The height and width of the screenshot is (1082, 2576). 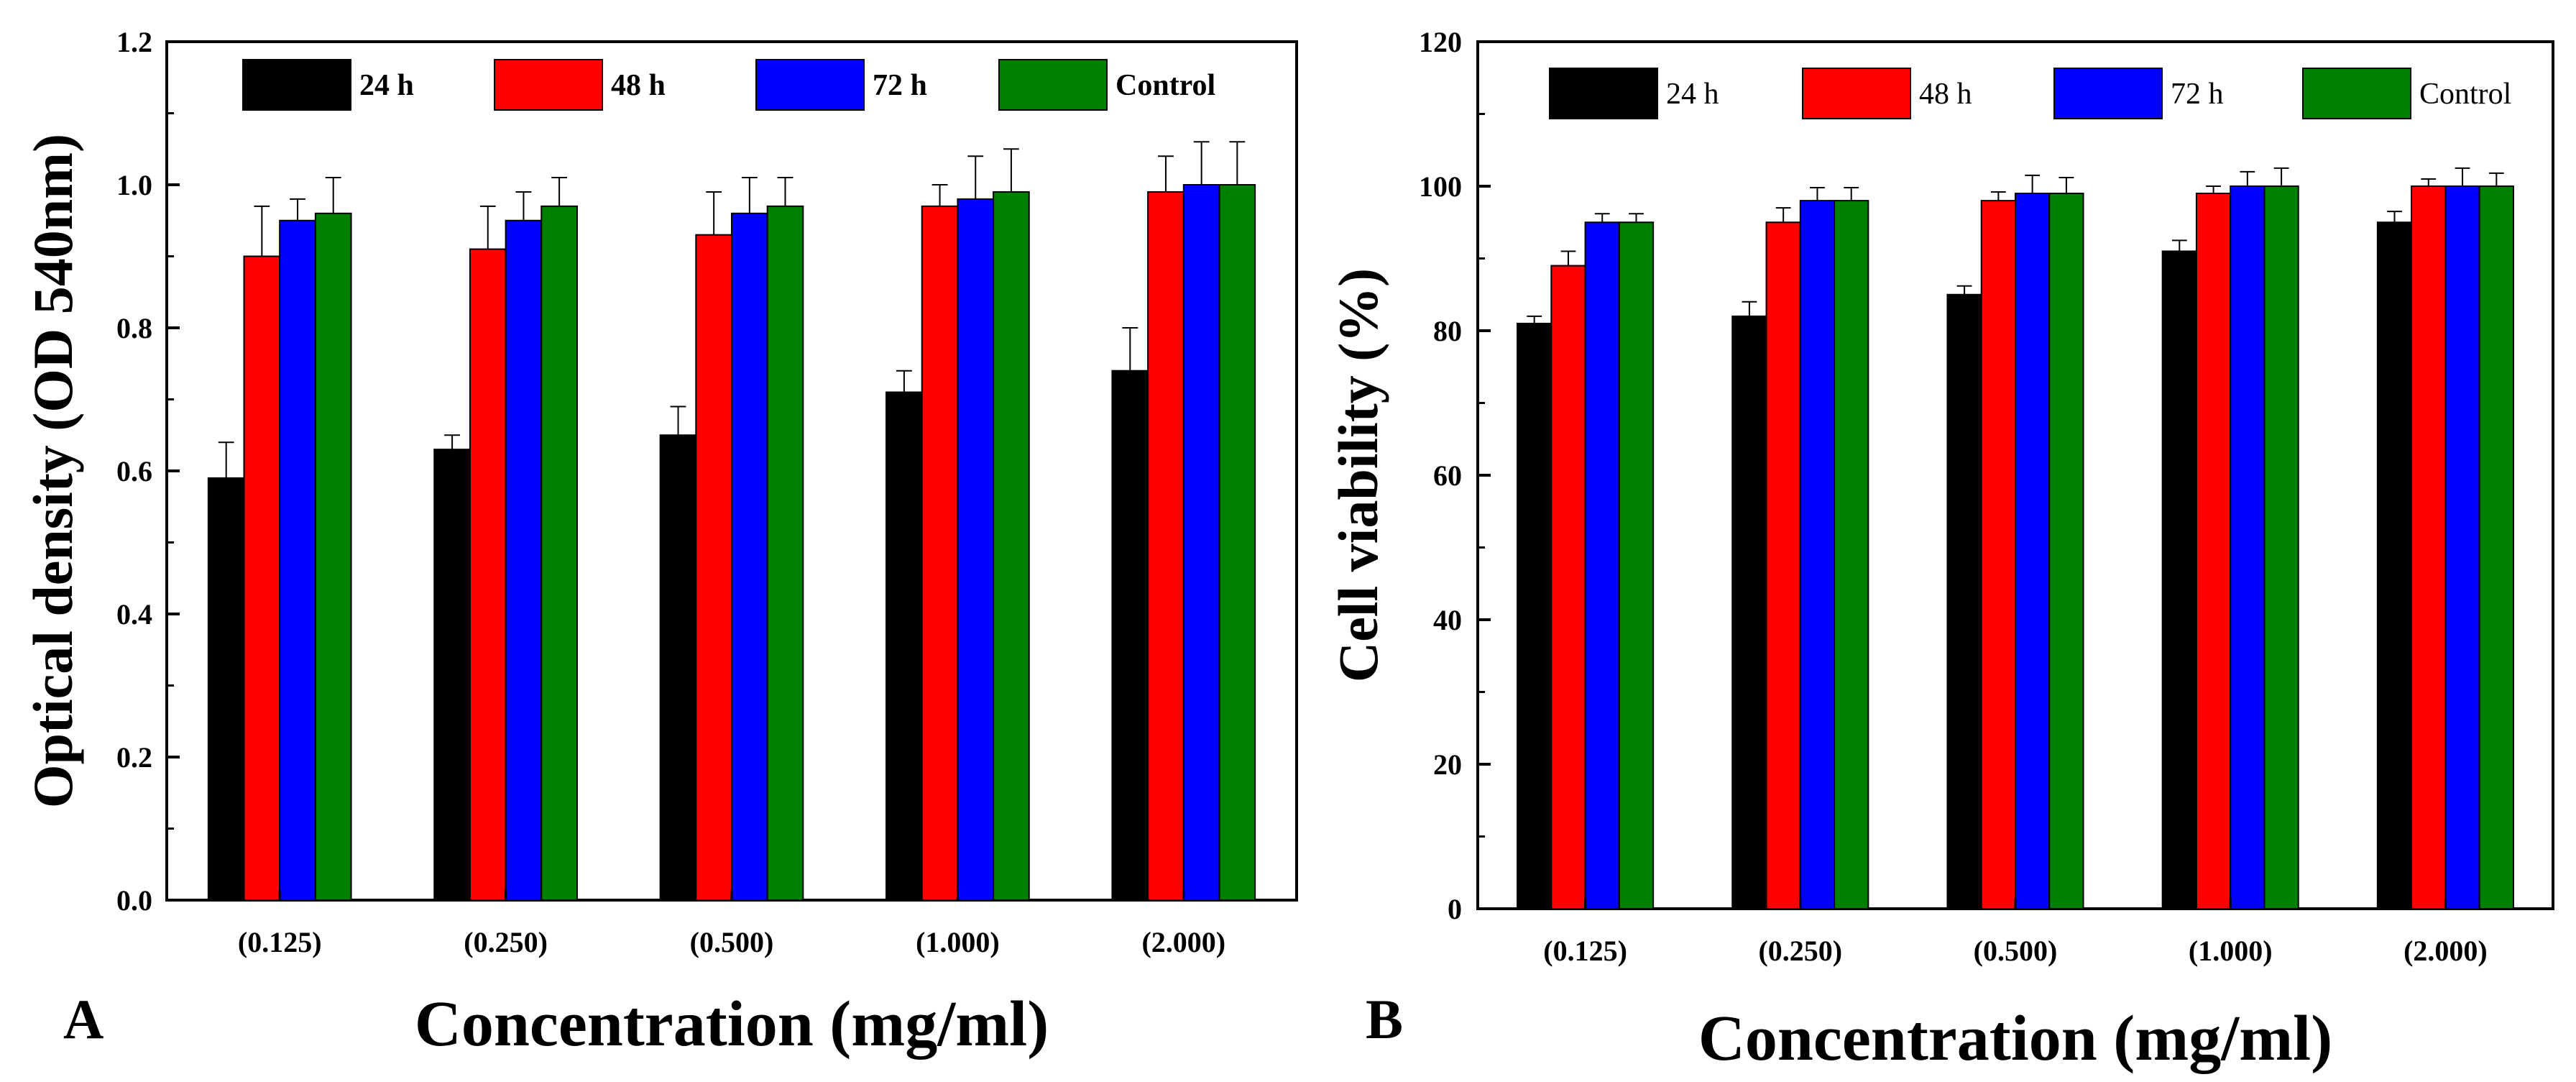 What do you see at coordinates (53, 471) in the screenshot?
I see `y-axis-title: Optical density (OD 540nm)` at bounding box center [53, 471].